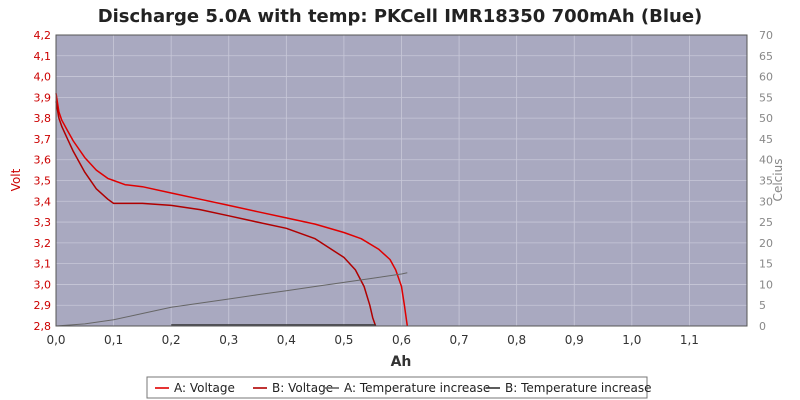  What do you see at coordinates (766, 181) in the screenshot?
I see `y-right-tick-label: 35` at bounding box center [766, 181].